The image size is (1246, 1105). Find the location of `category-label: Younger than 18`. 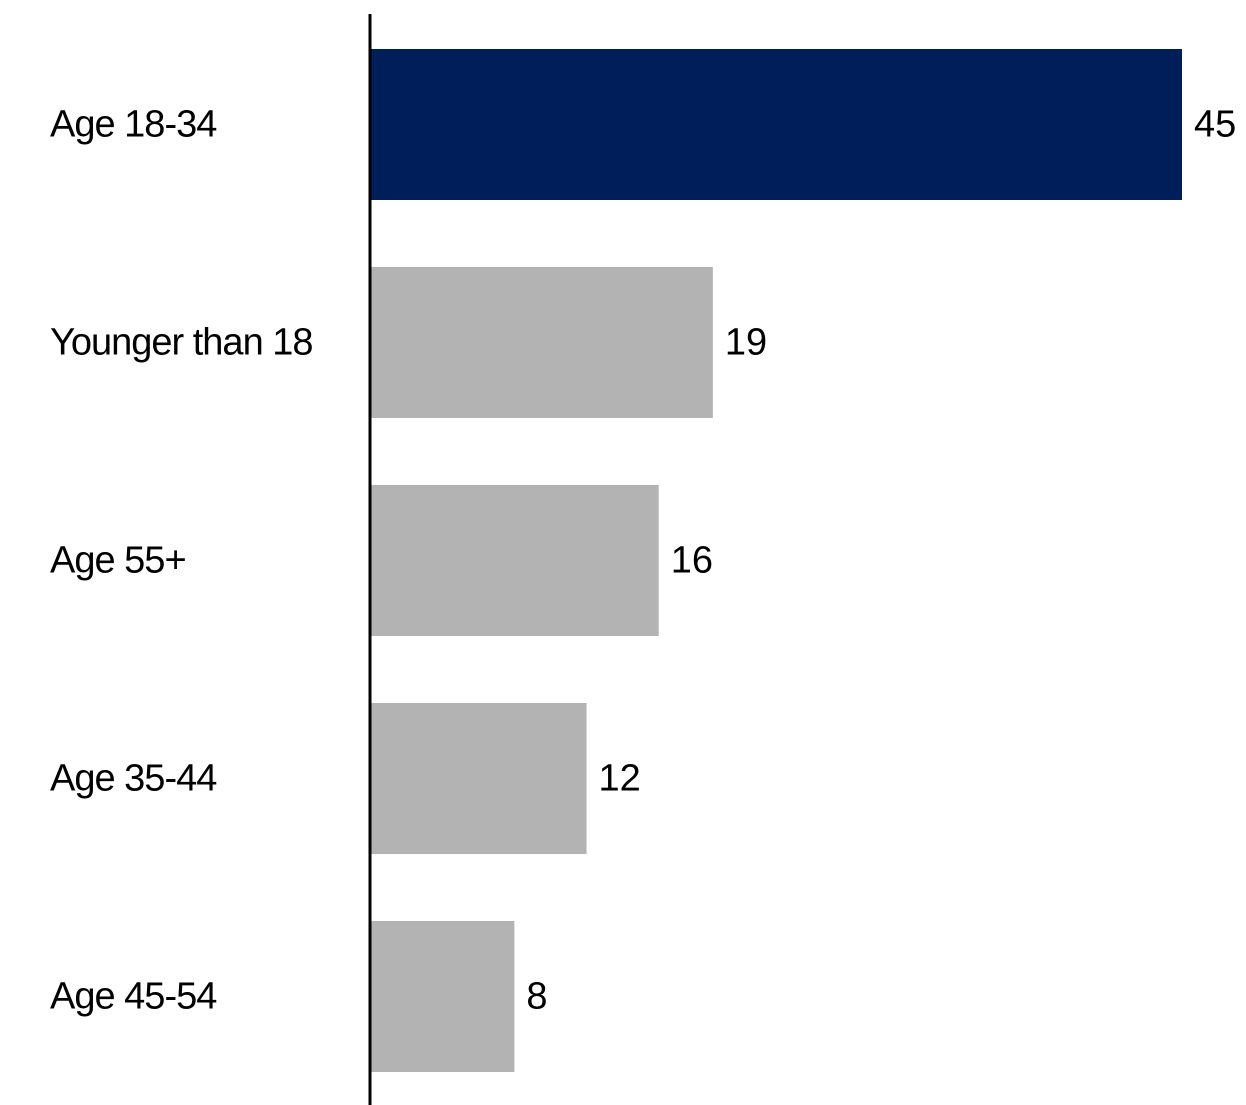

category-label: Younger than 18 is located at coordinates (181, 343).